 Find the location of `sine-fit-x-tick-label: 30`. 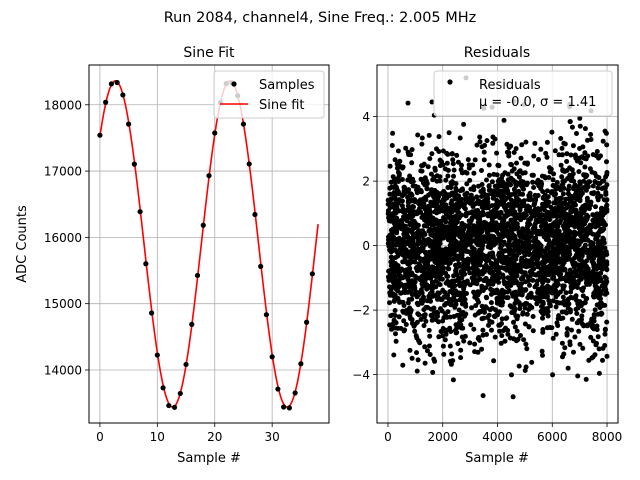

sine-fit-x-tick-label: 30 is located at coordinates (272, 437).